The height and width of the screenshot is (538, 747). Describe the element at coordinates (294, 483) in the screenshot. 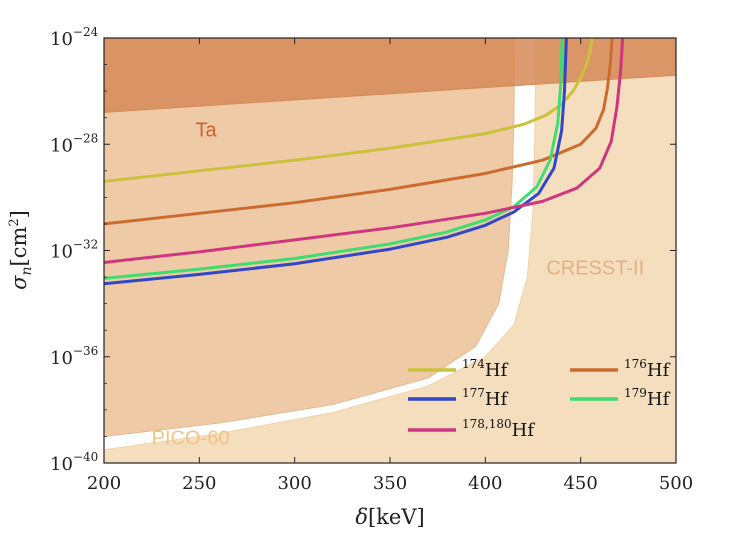

I see `x-tick-label: 300` at that location.